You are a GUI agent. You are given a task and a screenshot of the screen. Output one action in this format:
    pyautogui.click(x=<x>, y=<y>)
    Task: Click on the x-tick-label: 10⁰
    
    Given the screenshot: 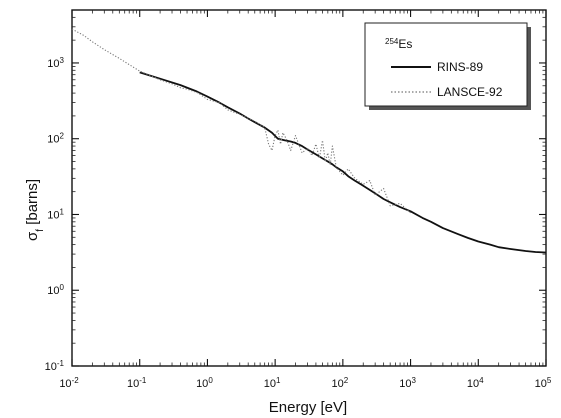 What is the action you would take?
    pyautogui.click(x=204, y=383)
    